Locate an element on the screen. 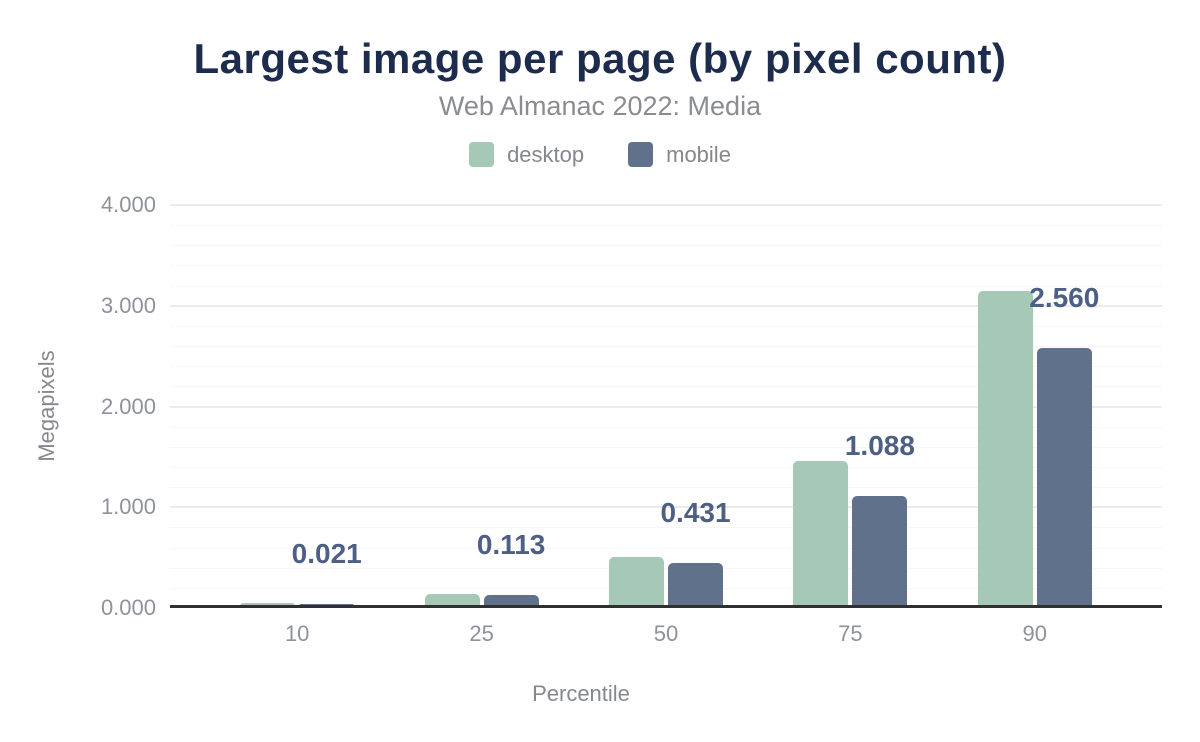  value-label-p75: 1.088 is located at coordinates (879, 446).